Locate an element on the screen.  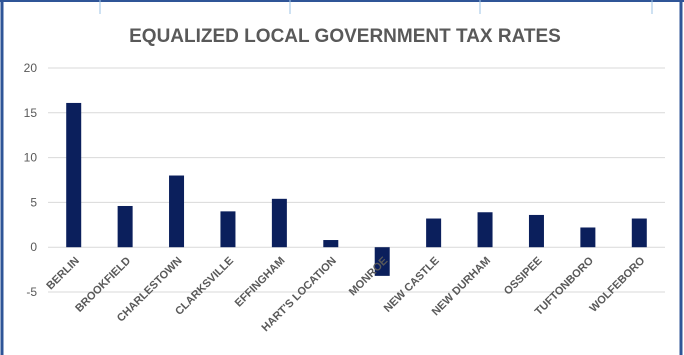
chart-title: EQUALIZED LOCAL GOVERNMENT TAX RATES is located at coordinates (345, 36).